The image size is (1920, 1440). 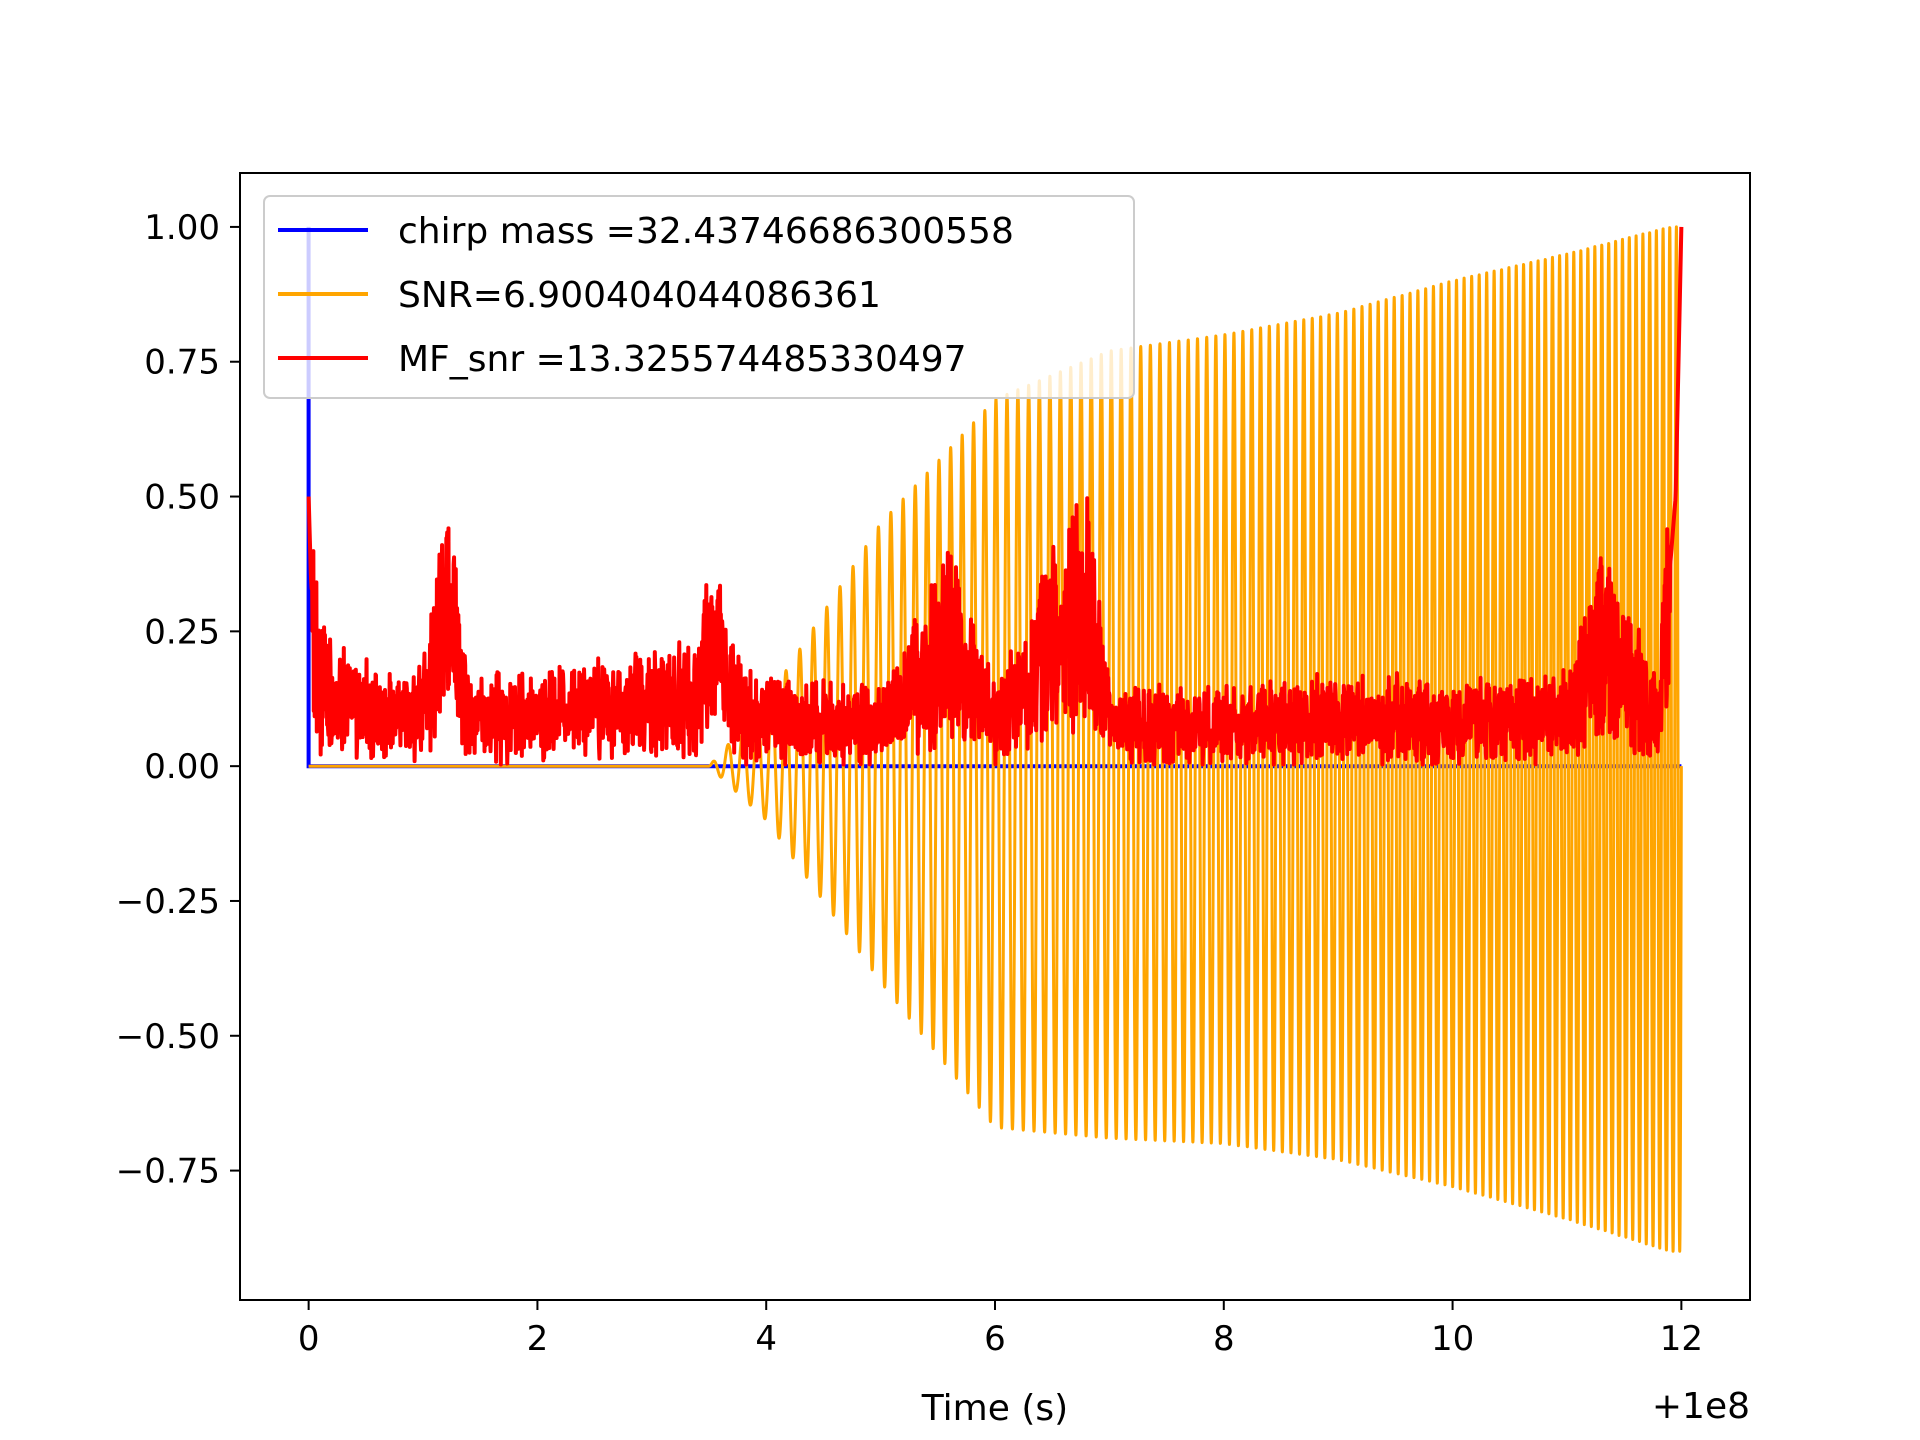 I want to click on x-tick-label: 12, so click(x=1681, y=1339).